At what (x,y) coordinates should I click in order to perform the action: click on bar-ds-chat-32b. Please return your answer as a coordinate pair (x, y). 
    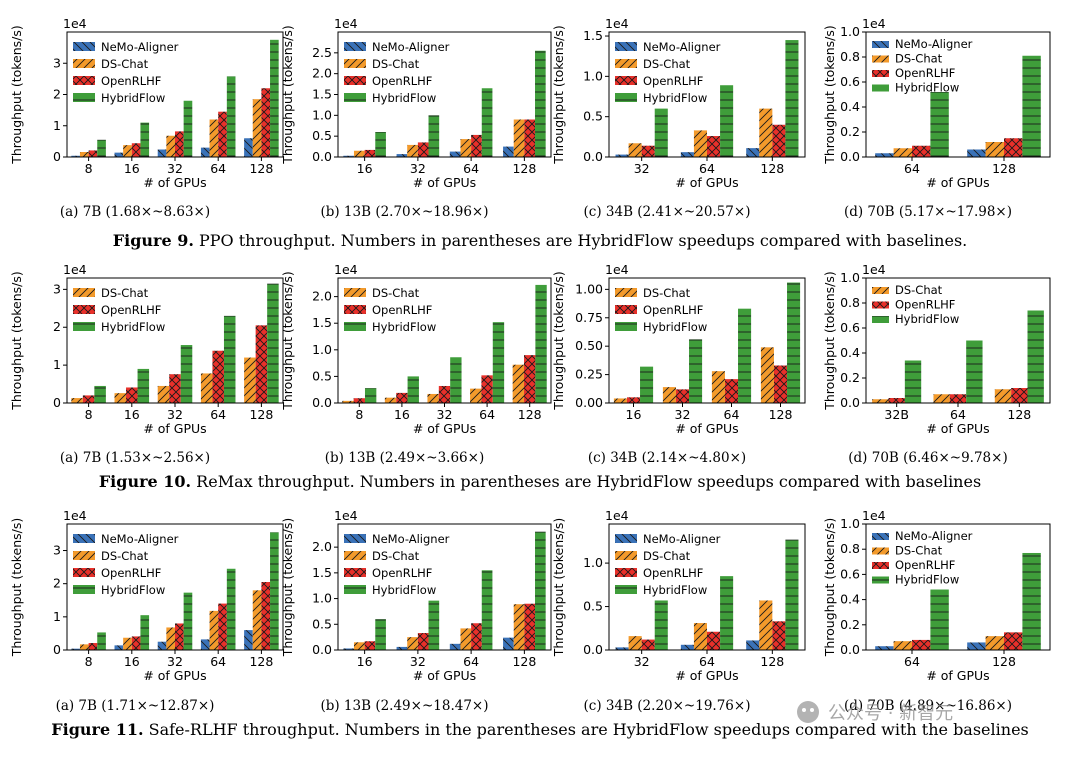
    Looking at the image, I should click on (880, 401).